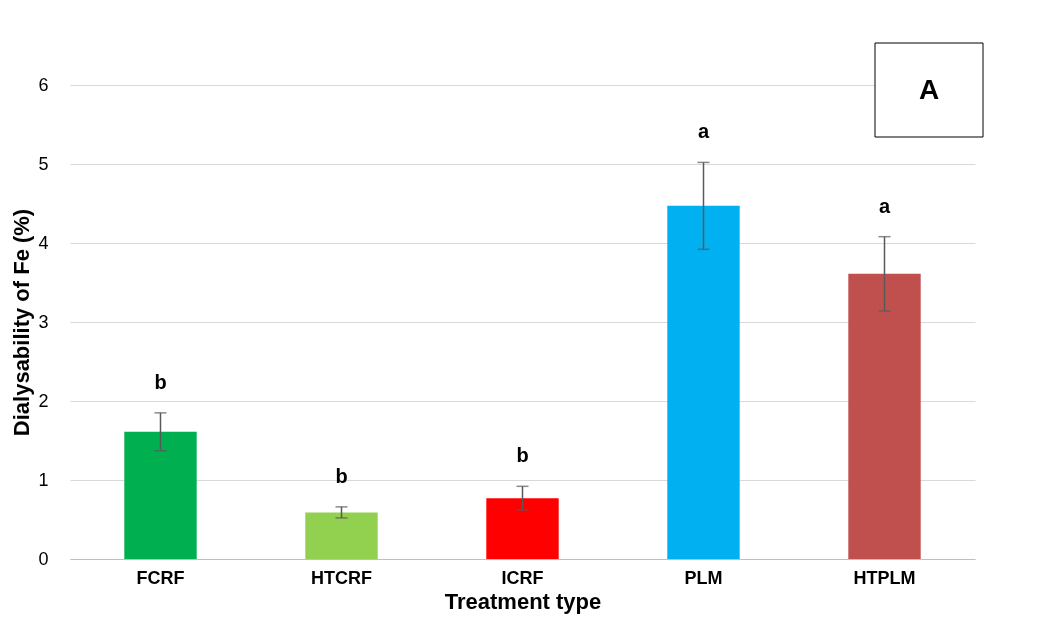 The height and width of the screenshot is (617, 1064). Describe the element at coordinates (523, 601) in the screenshot. I see `x-axis-title: Treatment type` at that location.